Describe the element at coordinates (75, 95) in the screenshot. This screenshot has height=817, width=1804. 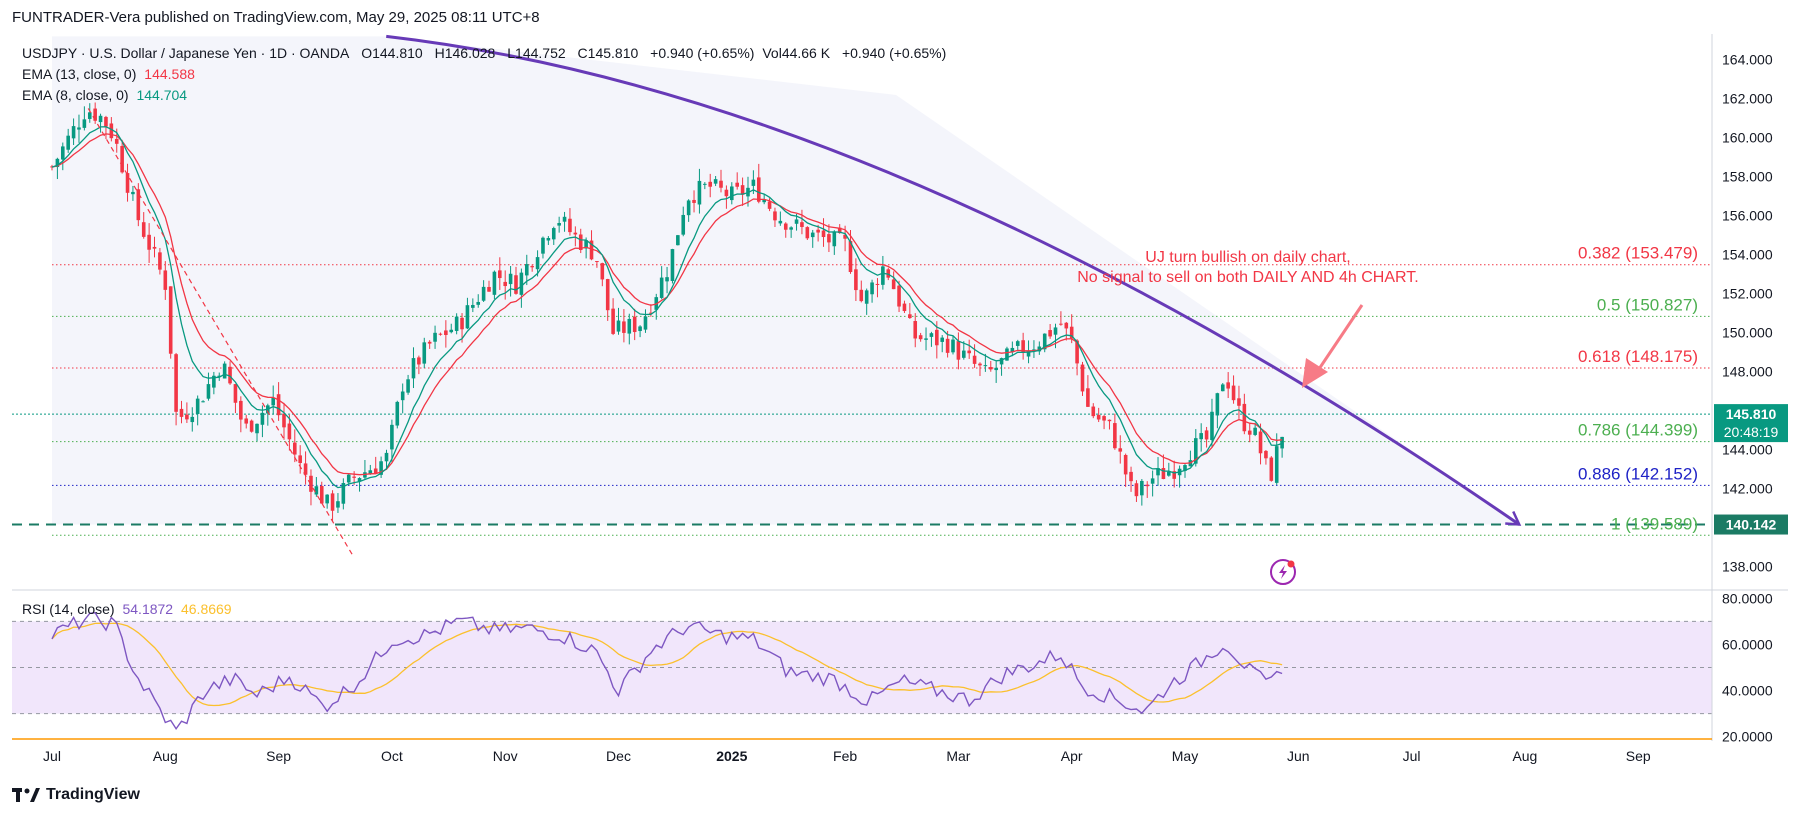
I see `ema8-label: EMA (8, close, 0)` at that location.